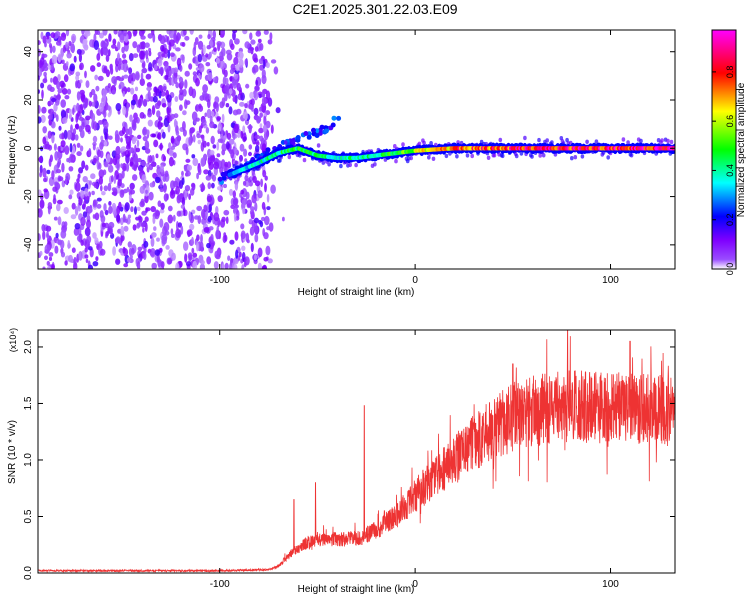  What do you see at coordinates (356, 589) in the screenshot?
I see `snr-x-axis-label: Height of straight line (km)` at bounding box center [356, 589].